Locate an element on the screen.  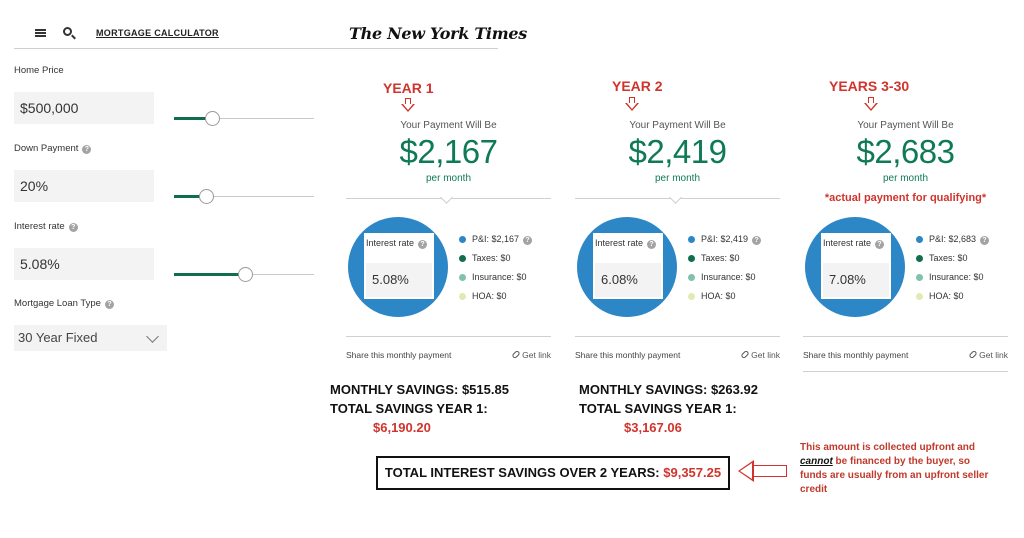
interest-rate-box: Interest rate? 6.08% is located at coordinates (628, 266).